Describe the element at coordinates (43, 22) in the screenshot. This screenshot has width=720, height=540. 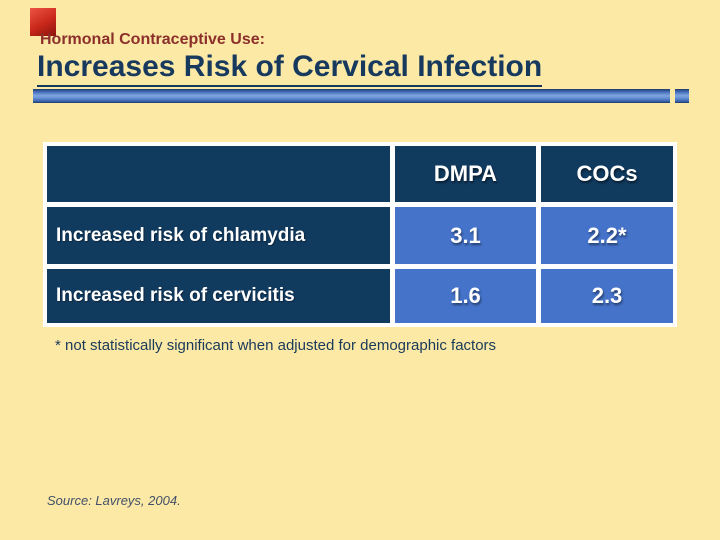
I see `red-accent-square` at that location.